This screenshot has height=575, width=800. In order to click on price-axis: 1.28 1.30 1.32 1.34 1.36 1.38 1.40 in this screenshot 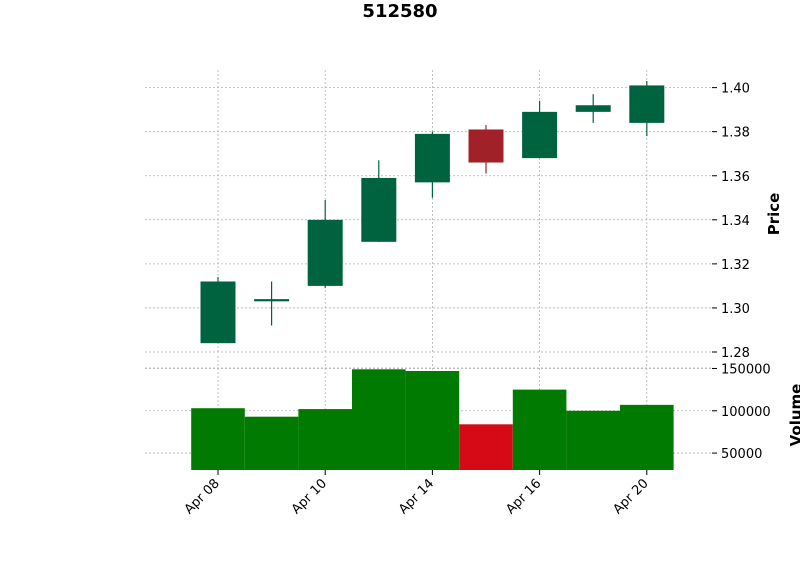, I will do `click(731, 221)`.